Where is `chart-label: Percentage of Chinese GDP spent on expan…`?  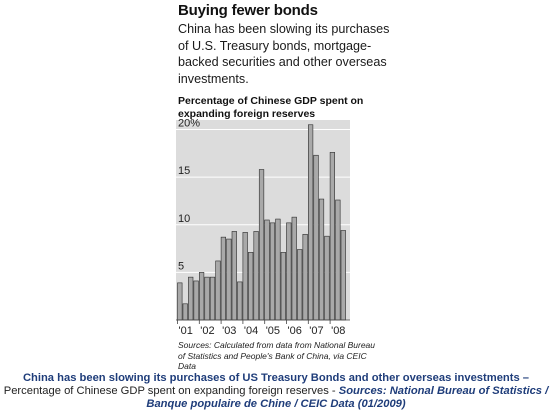 chart-label: Percentage of Chinese GDP spent on expan… is located at coordinates (271, 107).